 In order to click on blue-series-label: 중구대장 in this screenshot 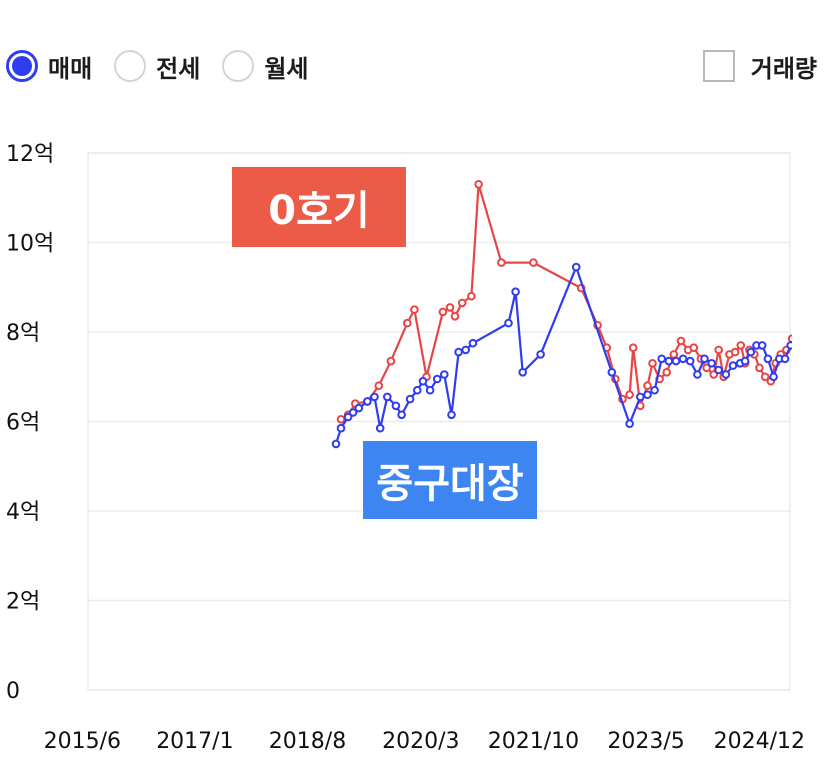, I will do `click(450, 480)`.